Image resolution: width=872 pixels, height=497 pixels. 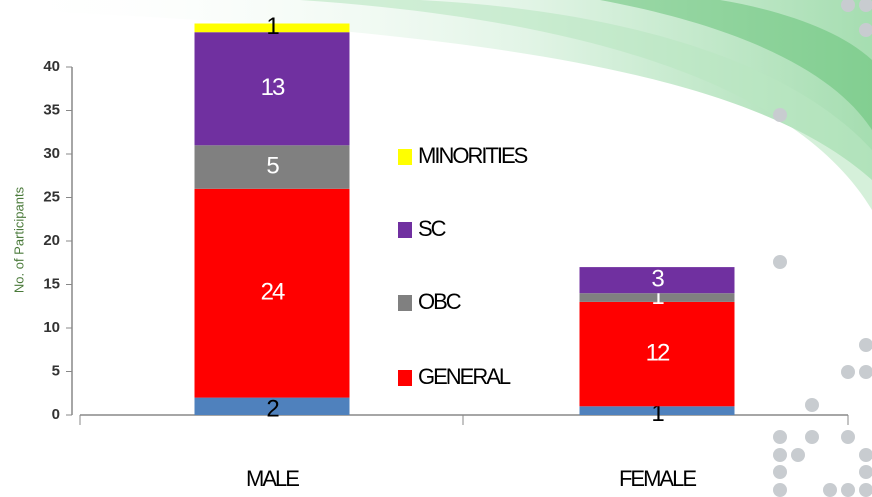 What do you see at coordinates (657, 478) in the screenshot?
I see `x-tick-label: FEMALE` at bounding box center [657, 478].